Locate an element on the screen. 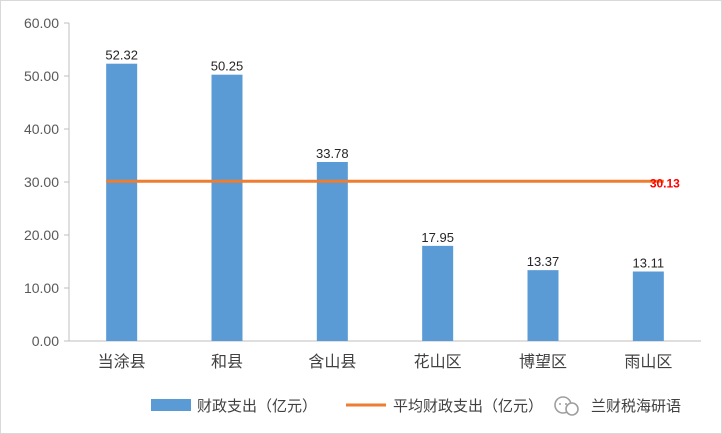  bar-data-label: 13.37 is located at coordinates (543, 261).